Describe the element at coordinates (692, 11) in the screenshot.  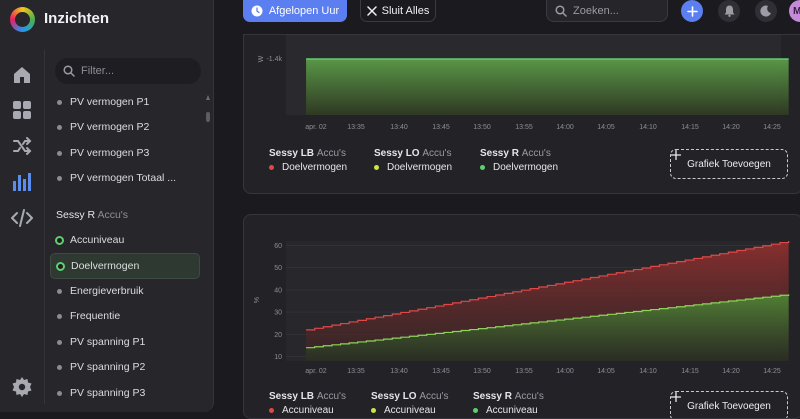
I see `add-button` at that location.